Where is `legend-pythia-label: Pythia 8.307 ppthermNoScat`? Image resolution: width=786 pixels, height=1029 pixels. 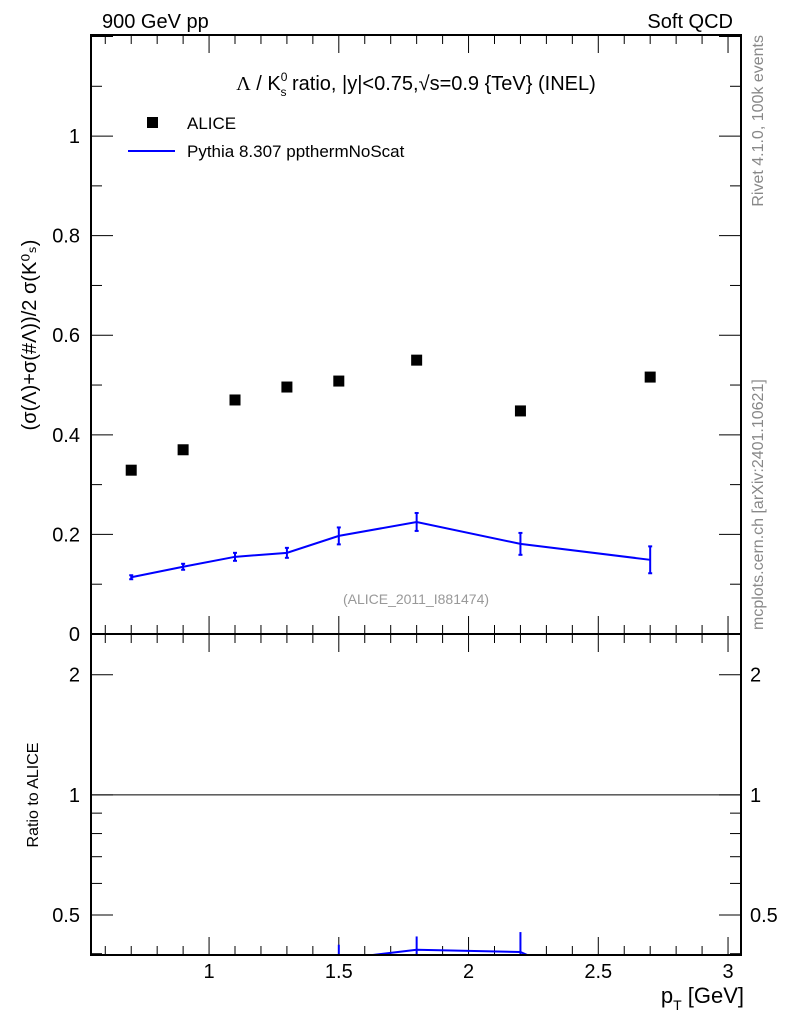
legend-pythia-label: Pythia 8.307 ppthermNoScat is located at coordinates (296, 151).